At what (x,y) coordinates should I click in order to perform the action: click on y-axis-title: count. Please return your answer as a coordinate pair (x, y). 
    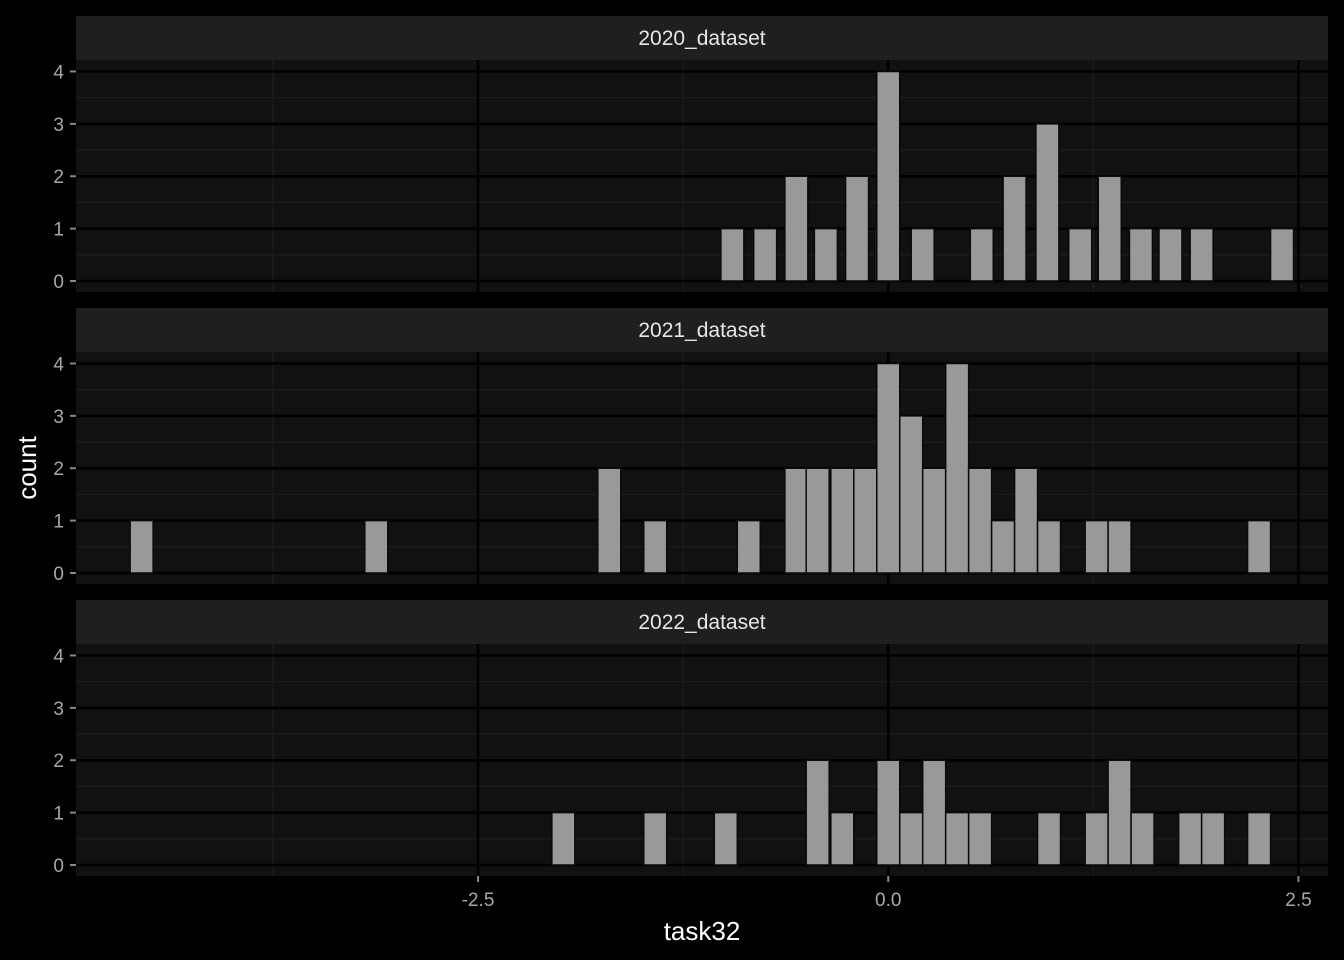
    Looking at the image, I should click on (27, 467).